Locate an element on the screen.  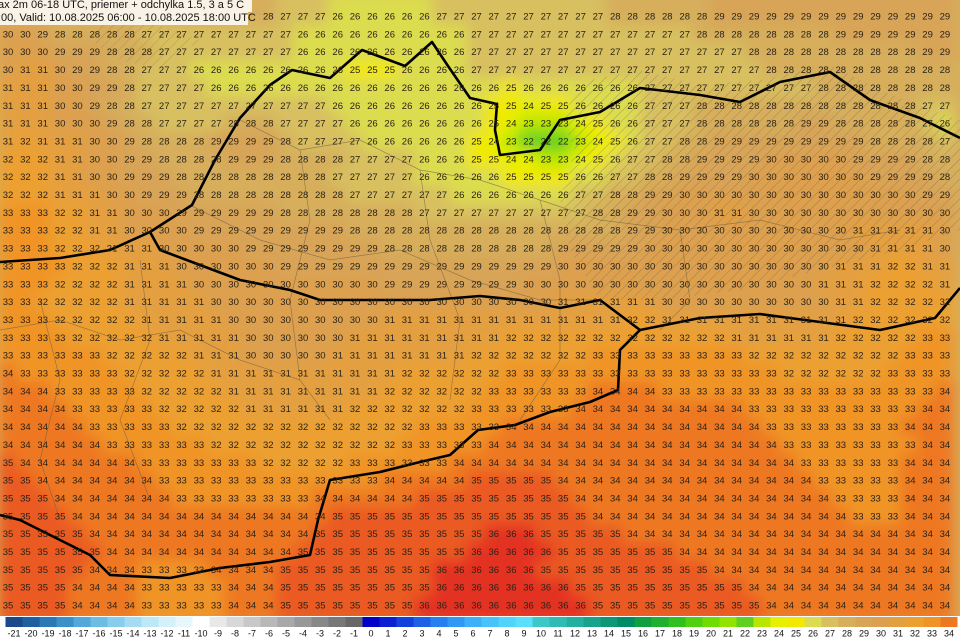
grid-value: 25 is located at coordinates (372, 70).